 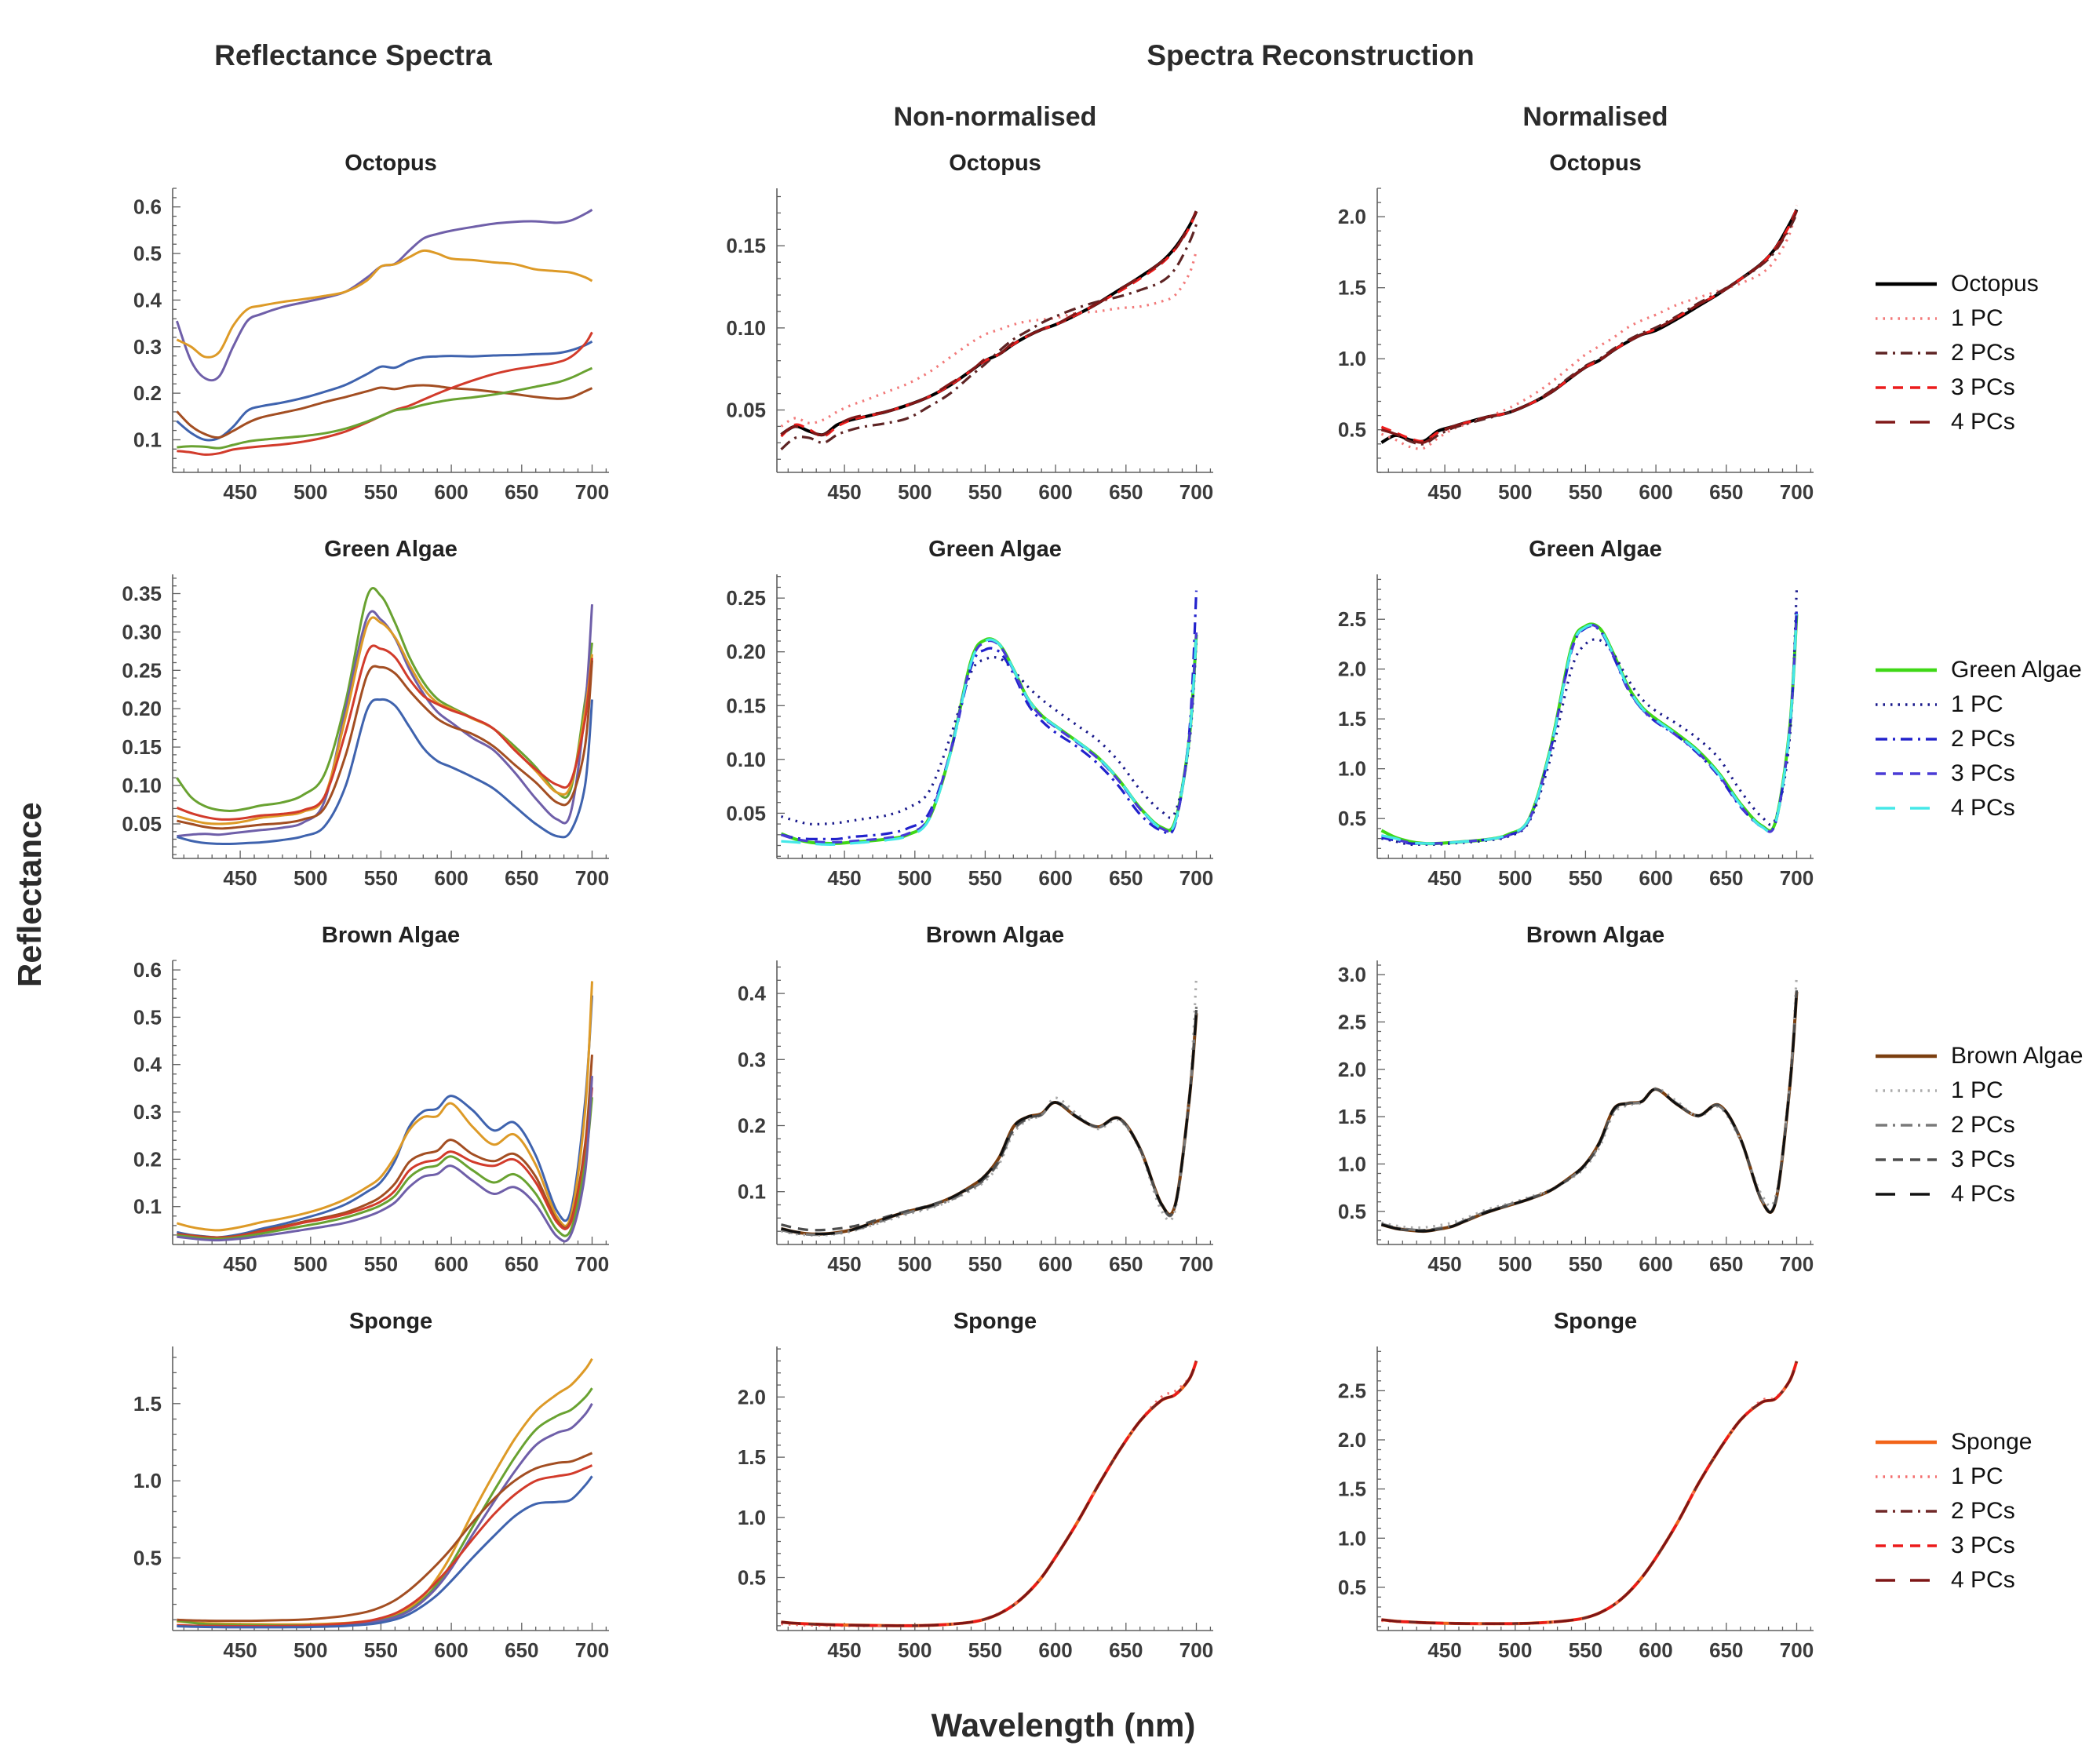 I want to click on plot-brown-algae-nonnormalised: 450 500 550 600 650 700 0.1 0.2 0.3 0.4, so click(x=975, y=1118).